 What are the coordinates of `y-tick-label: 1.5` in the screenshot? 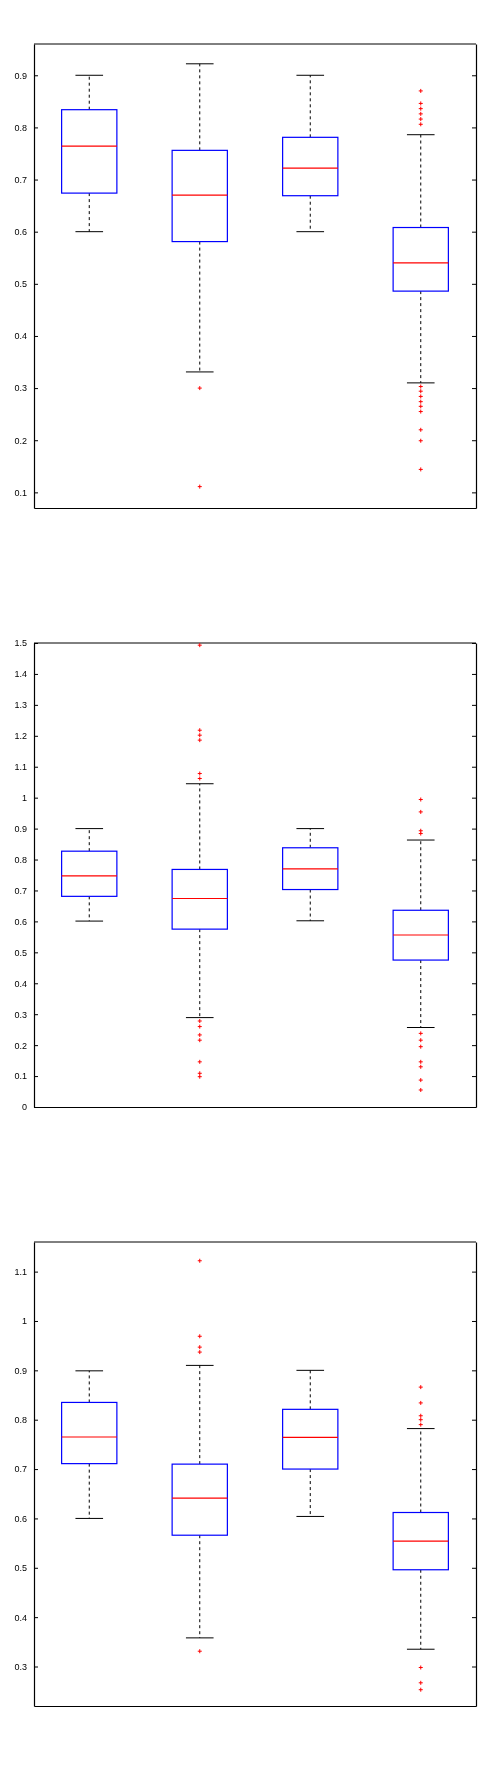 It's located at (20, 643).